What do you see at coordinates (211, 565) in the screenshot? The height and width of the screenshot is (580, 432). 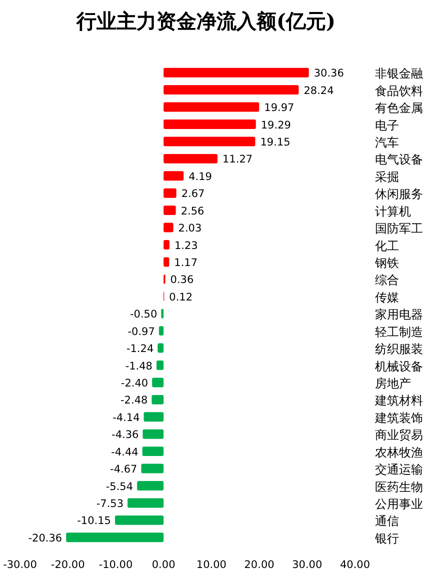 I see `x-tick-label: 10.00` at bounding box center [211, 565].